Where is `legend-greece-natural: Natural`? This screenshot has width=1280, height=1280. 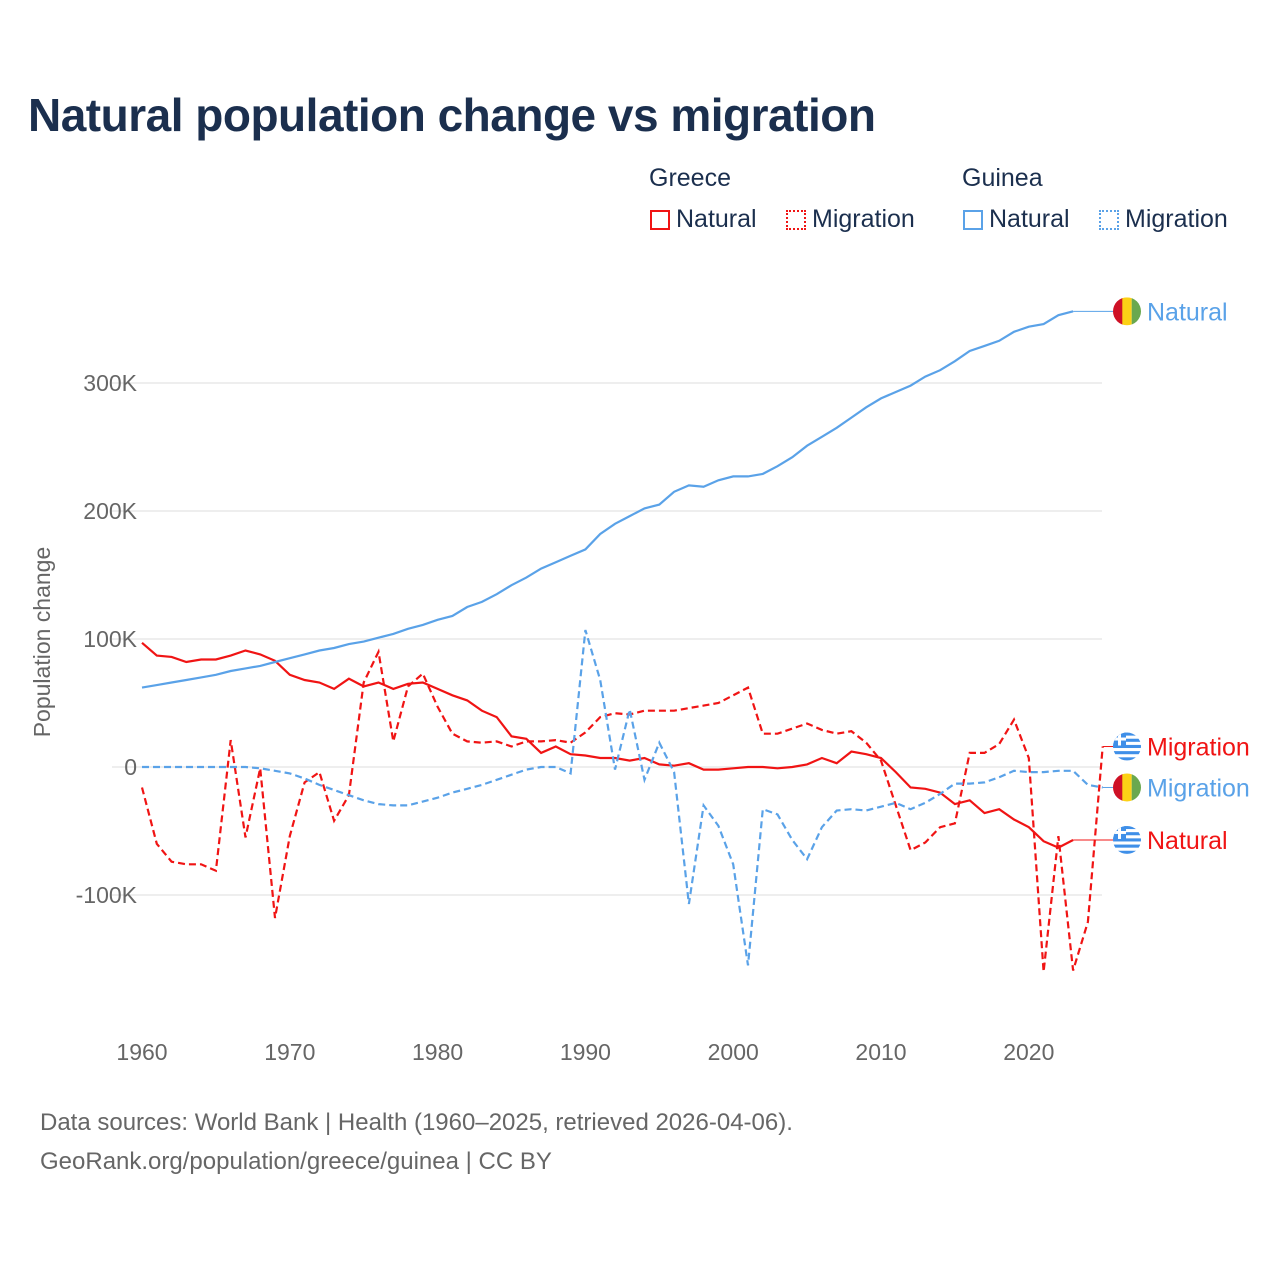 legend-greece-natural: Natural is located at coordinates (703, 219).